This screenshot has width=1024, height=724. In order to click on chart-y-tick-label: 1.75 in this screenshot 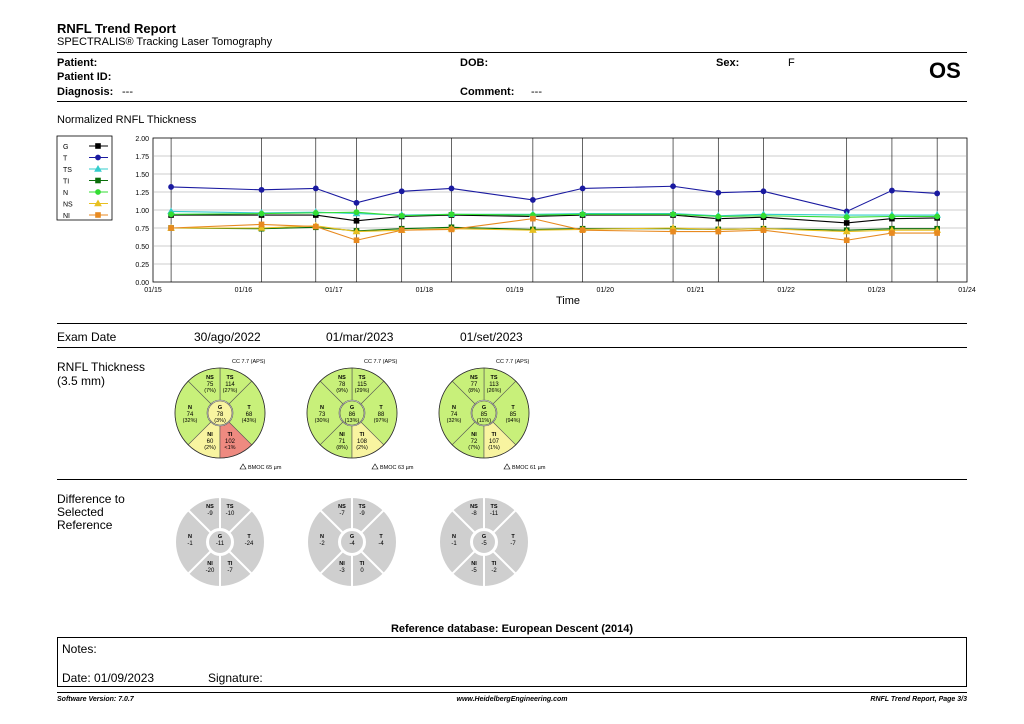, I will do `click(142, 157)`.